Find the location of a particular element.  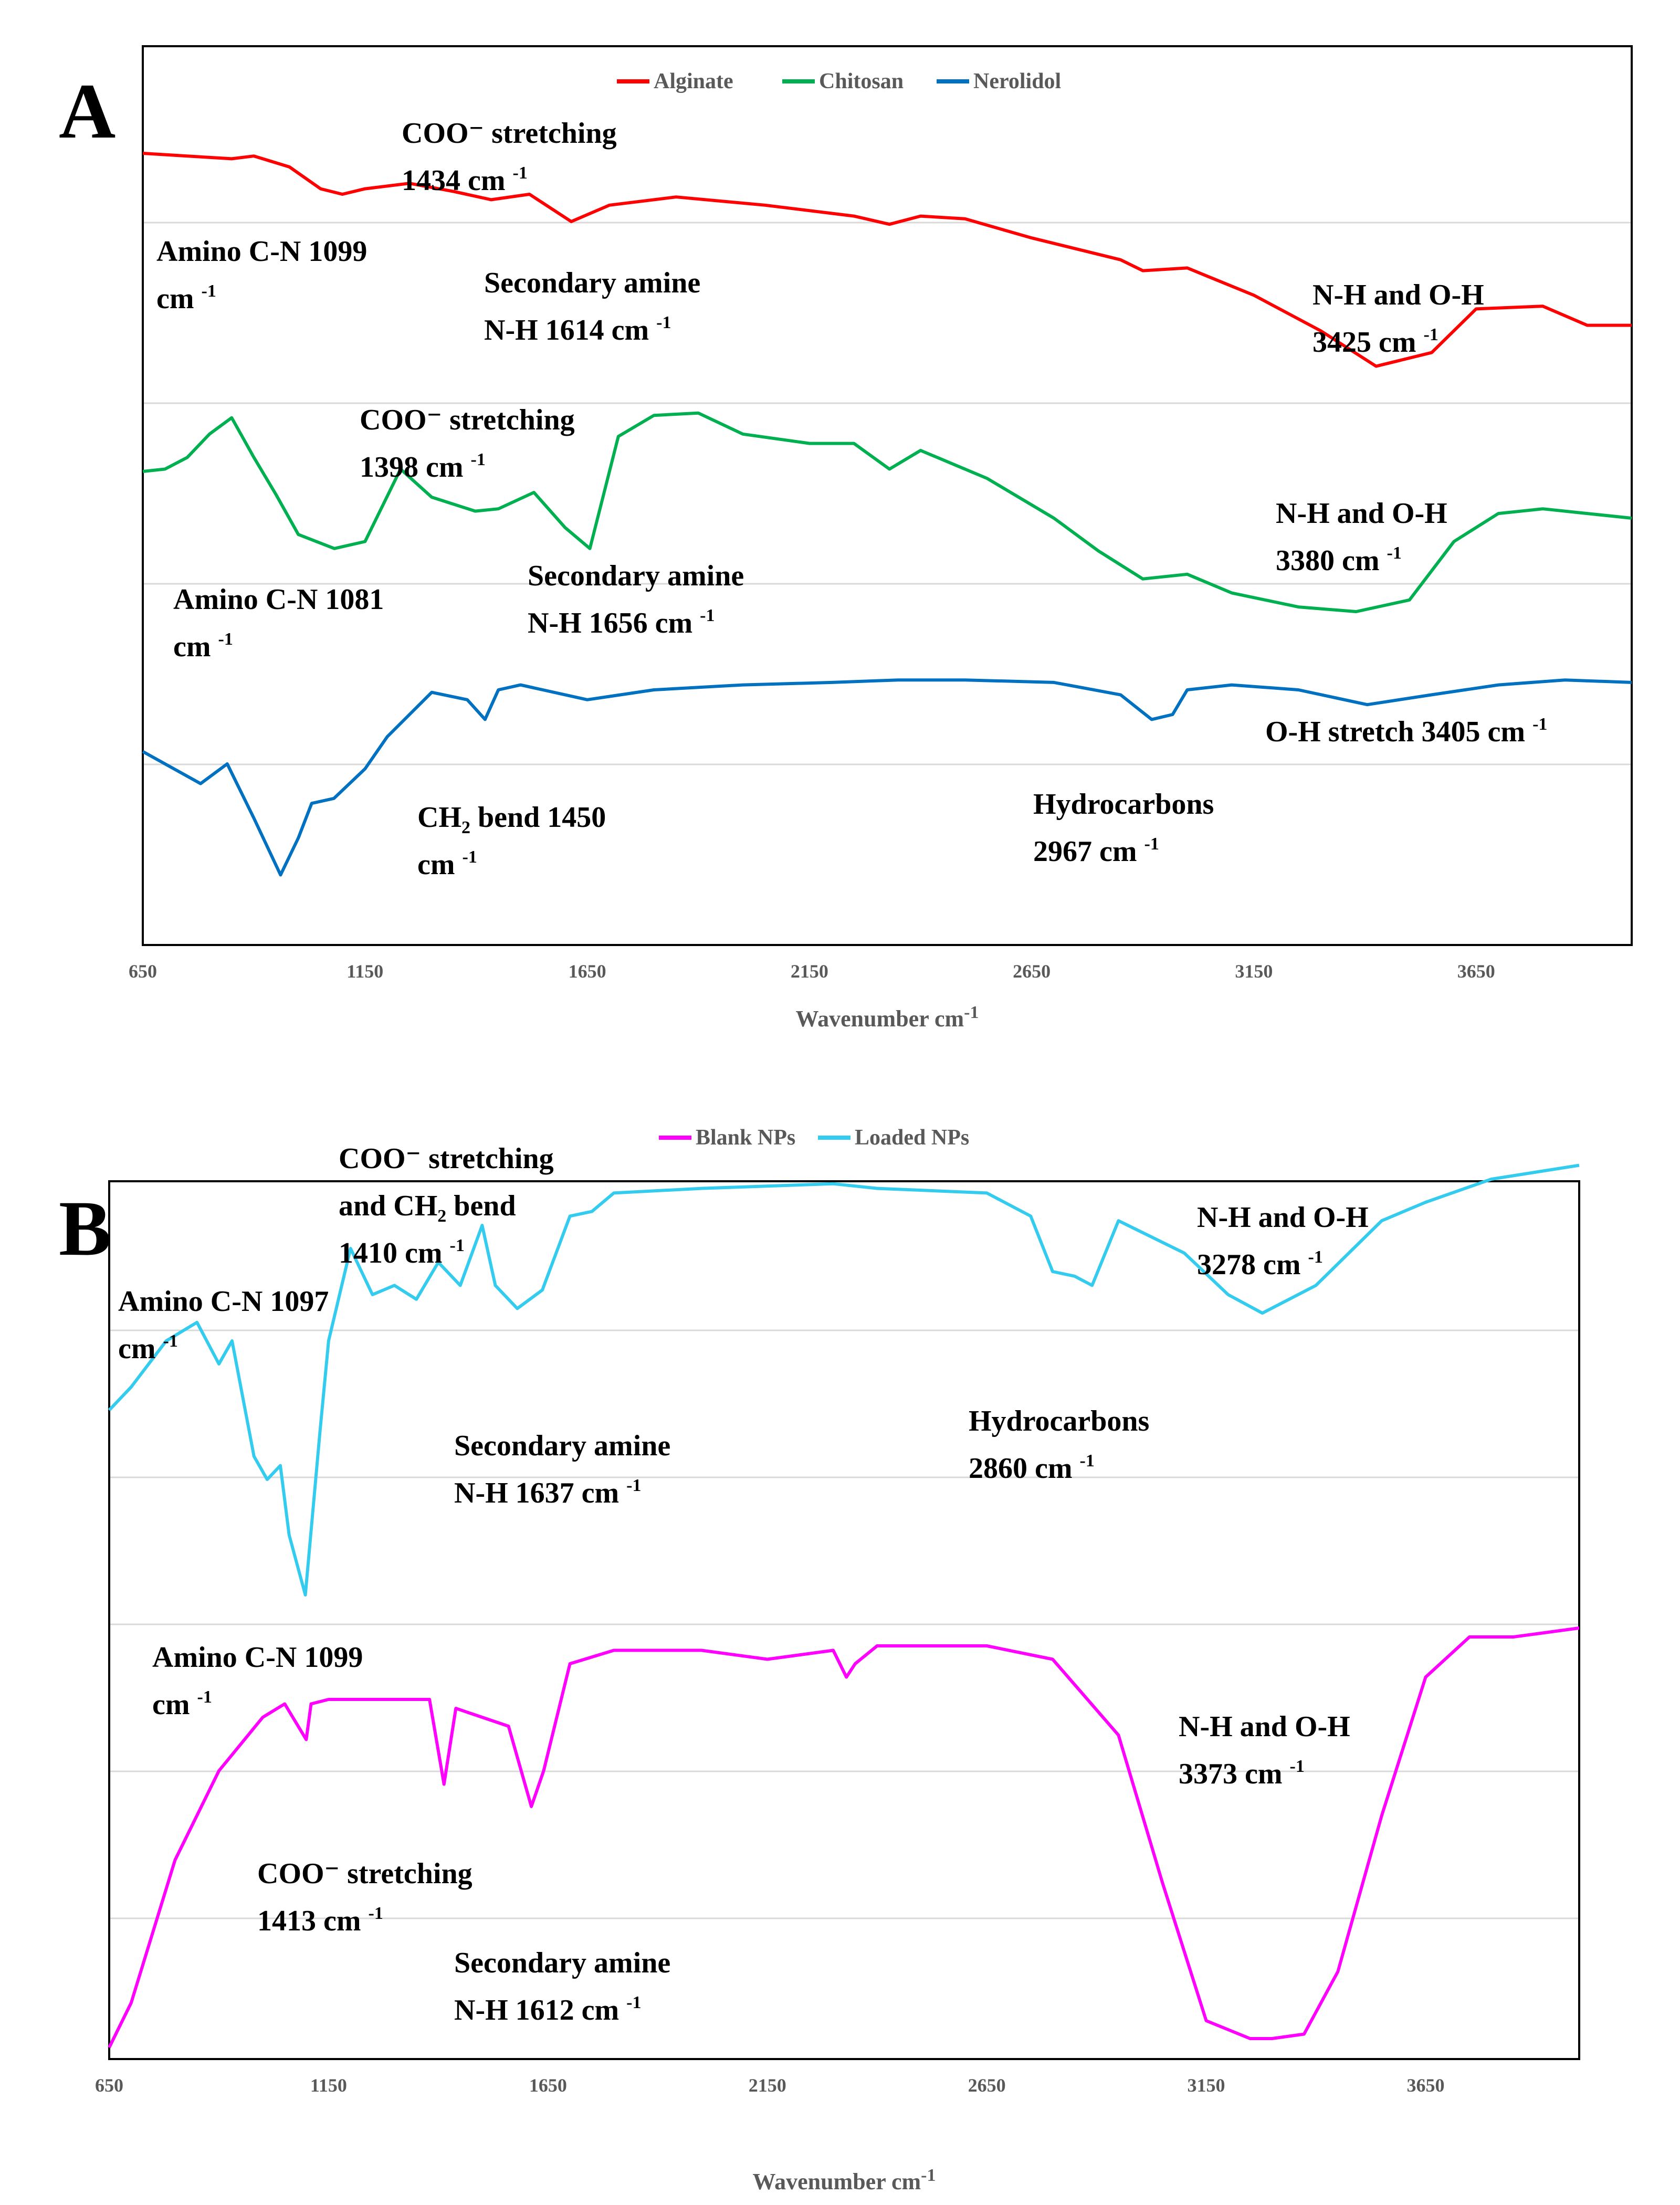

peak-annotation: COO⁻ stretching and CH2 bend 1410 cm -1 is located at coordinates (446, 1205).